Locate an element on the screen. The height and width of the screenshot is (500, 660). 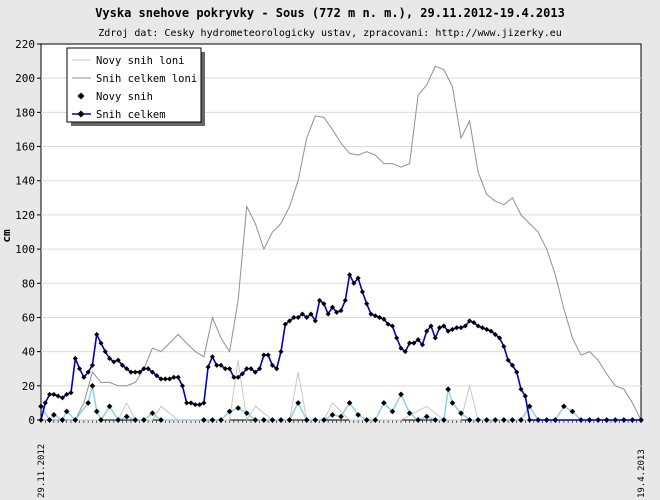
legend-marker-celkem is located at coordinates (81, 114).